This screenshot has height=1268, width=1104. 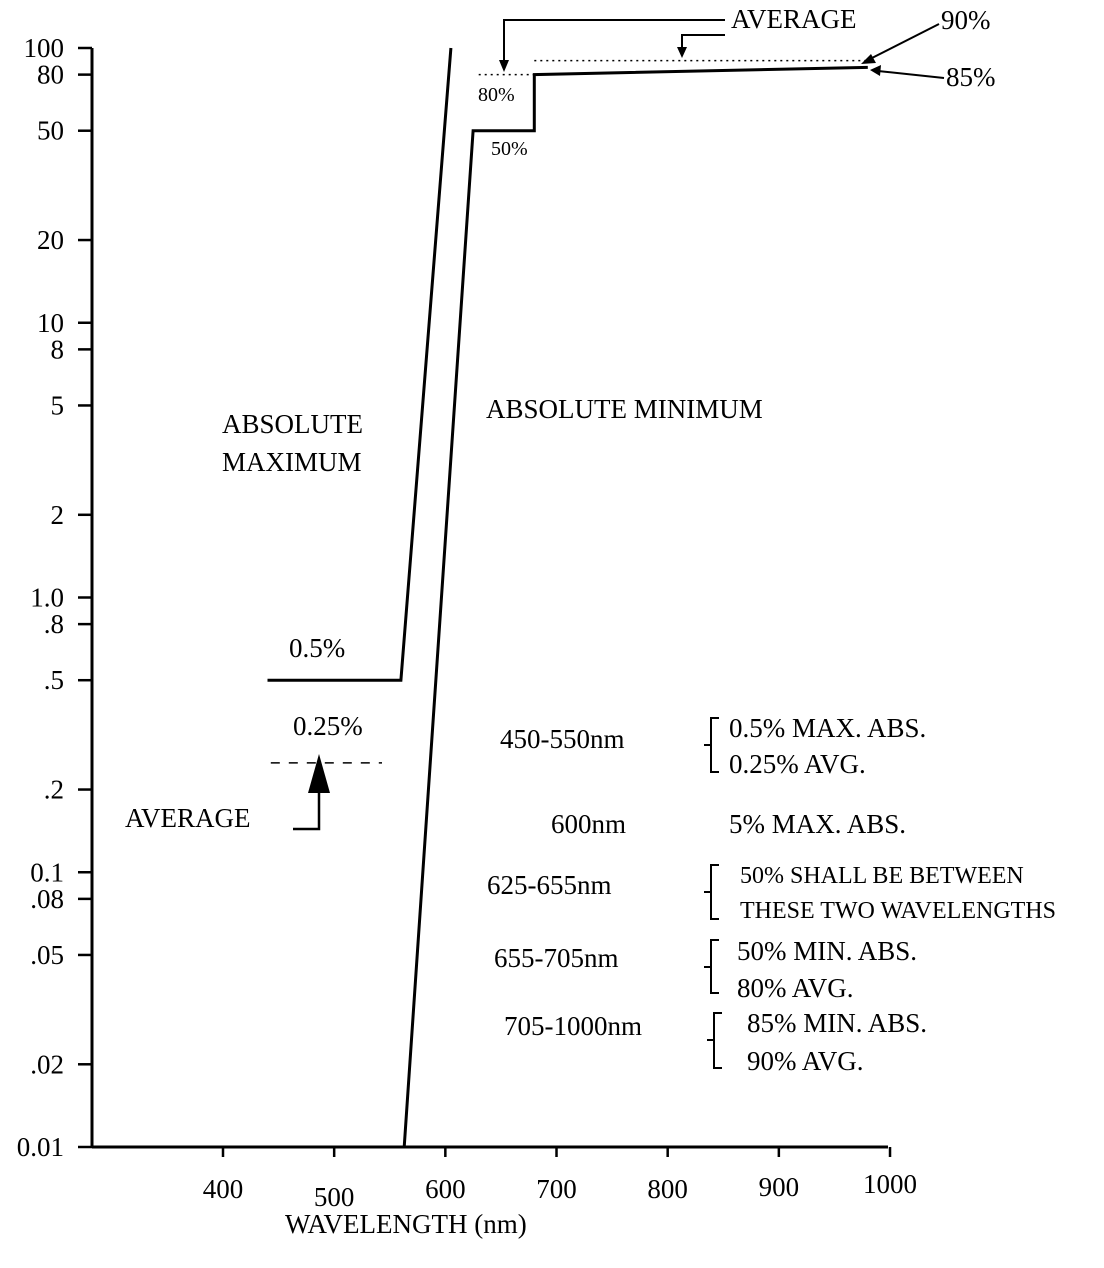 I want to click on spec-line-3b: THESE TWO WAVELENGTHS, so click(x=898, y=911).